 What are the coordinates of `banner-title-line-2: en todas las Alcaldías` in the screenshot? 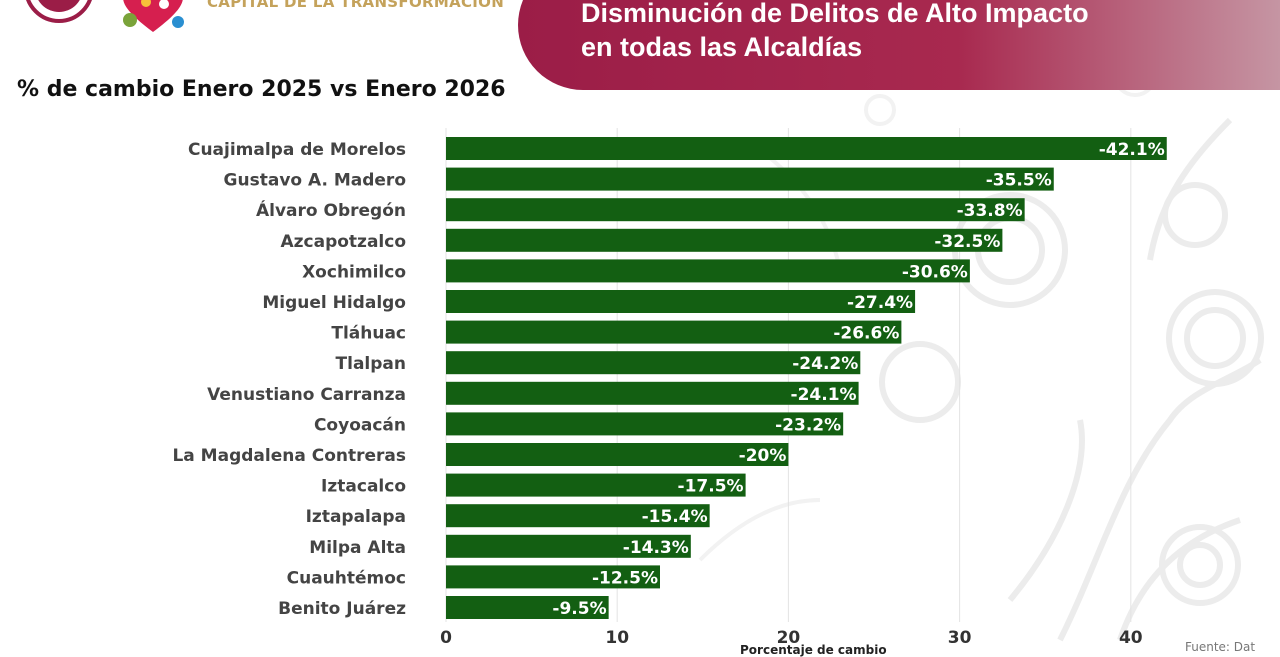 It's located at (722, 47).